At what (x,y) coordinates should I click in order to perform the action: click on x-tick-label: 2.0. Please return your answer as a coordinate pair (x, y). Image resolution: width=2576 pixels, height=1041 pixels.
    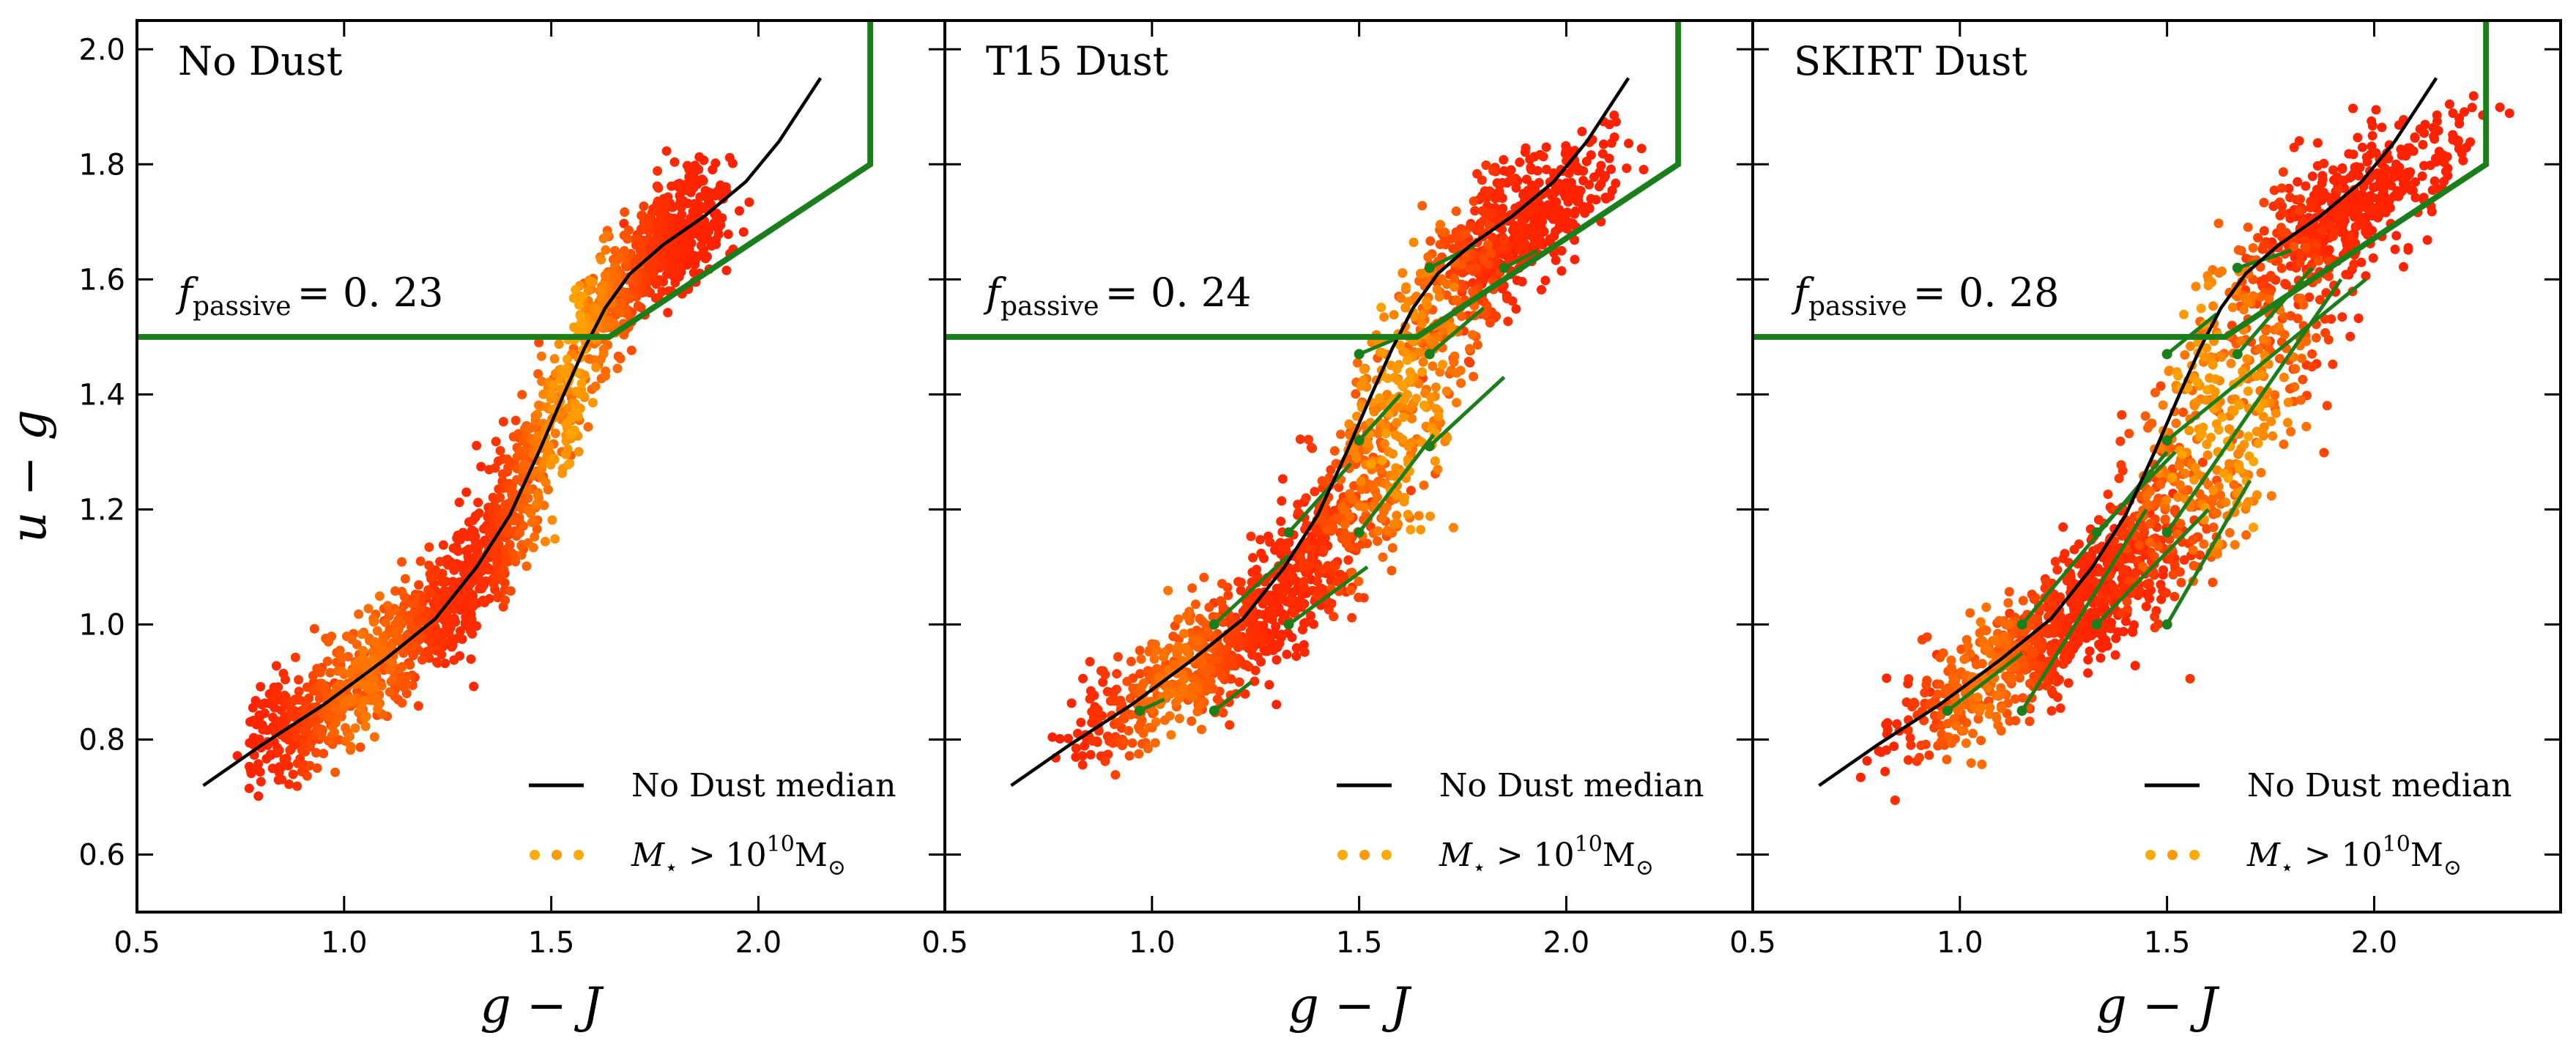
    Looking at the image, I should click on (1566, 943).